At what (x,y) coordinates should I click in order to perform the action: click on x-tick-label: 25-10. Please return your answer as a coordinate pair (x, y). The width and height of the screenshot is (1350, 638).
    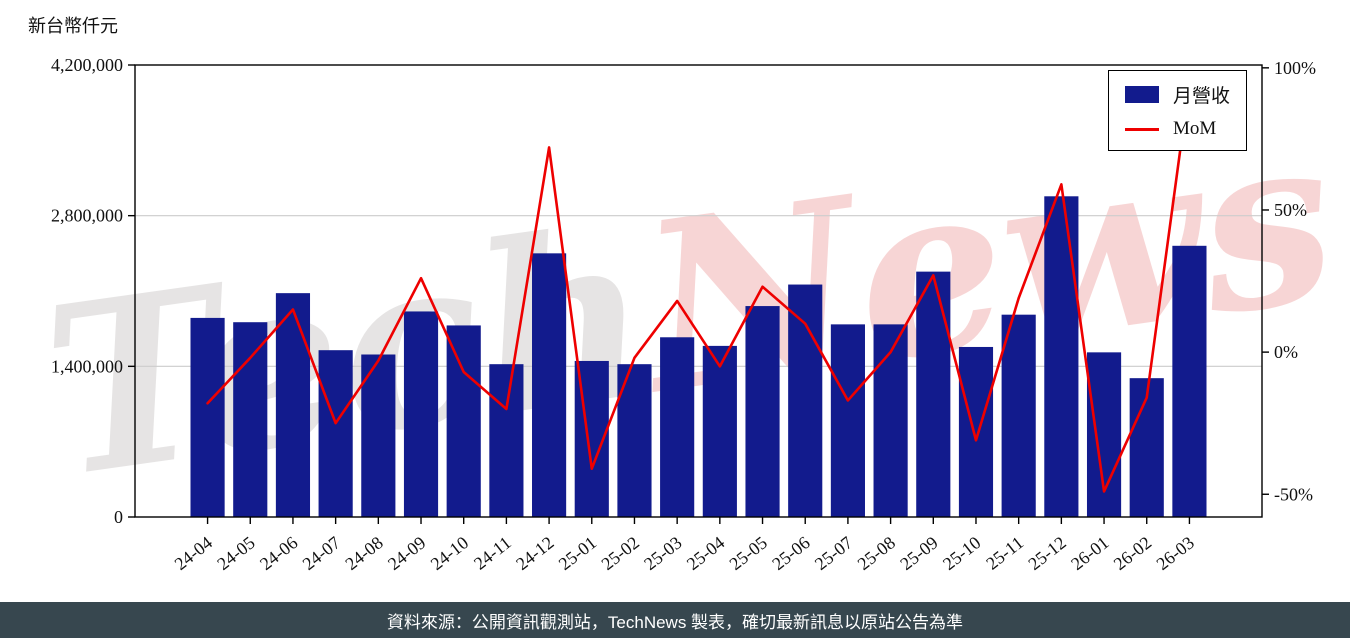
    Looking at the image, I should click on (961, 553).